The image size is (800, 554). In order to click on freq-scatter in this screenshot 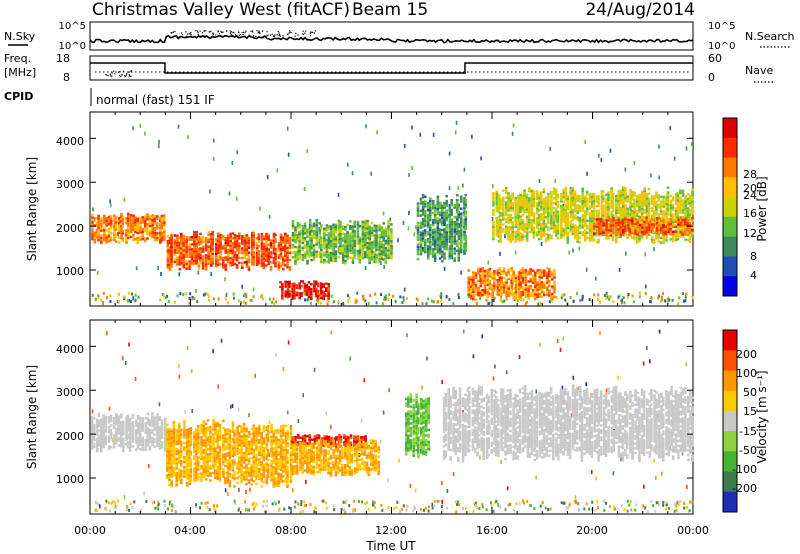, I will do `click(118, 74)`.